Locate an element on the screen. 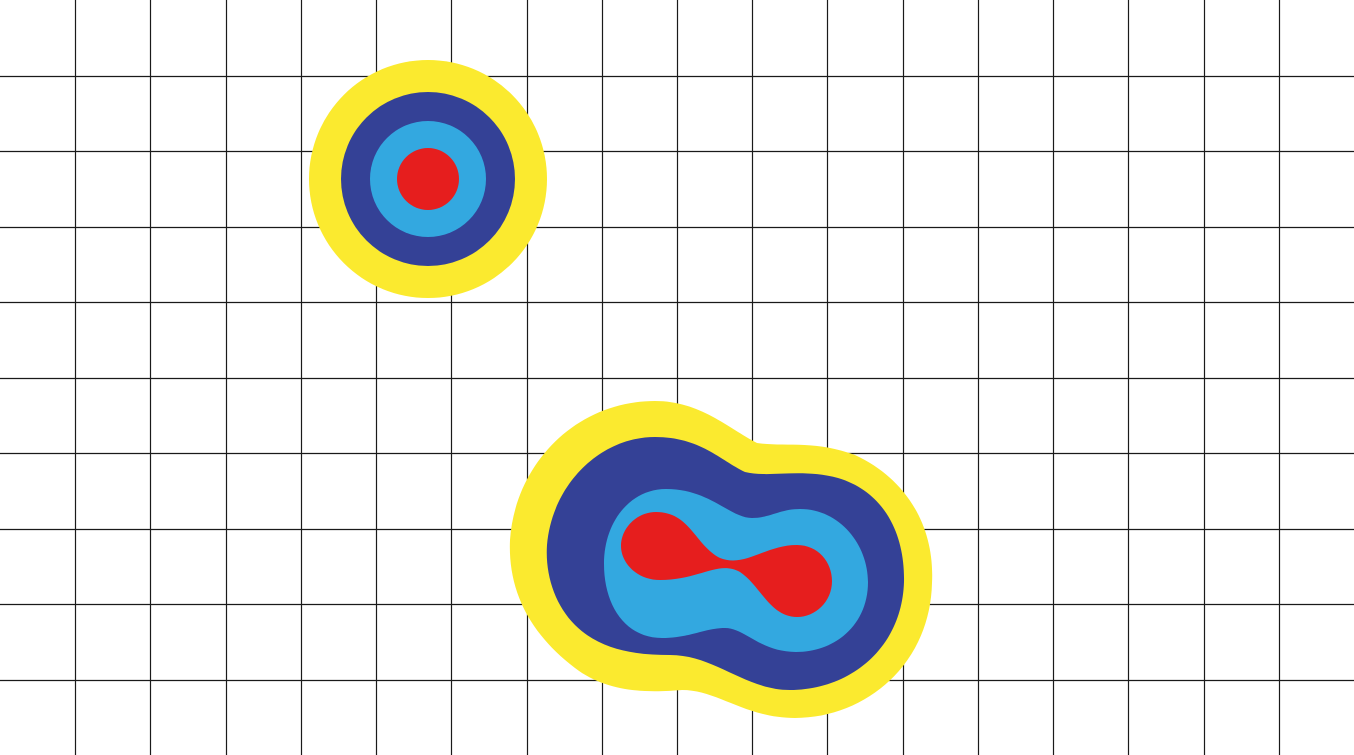  double-source-blob is located at coordinates (721, 559).